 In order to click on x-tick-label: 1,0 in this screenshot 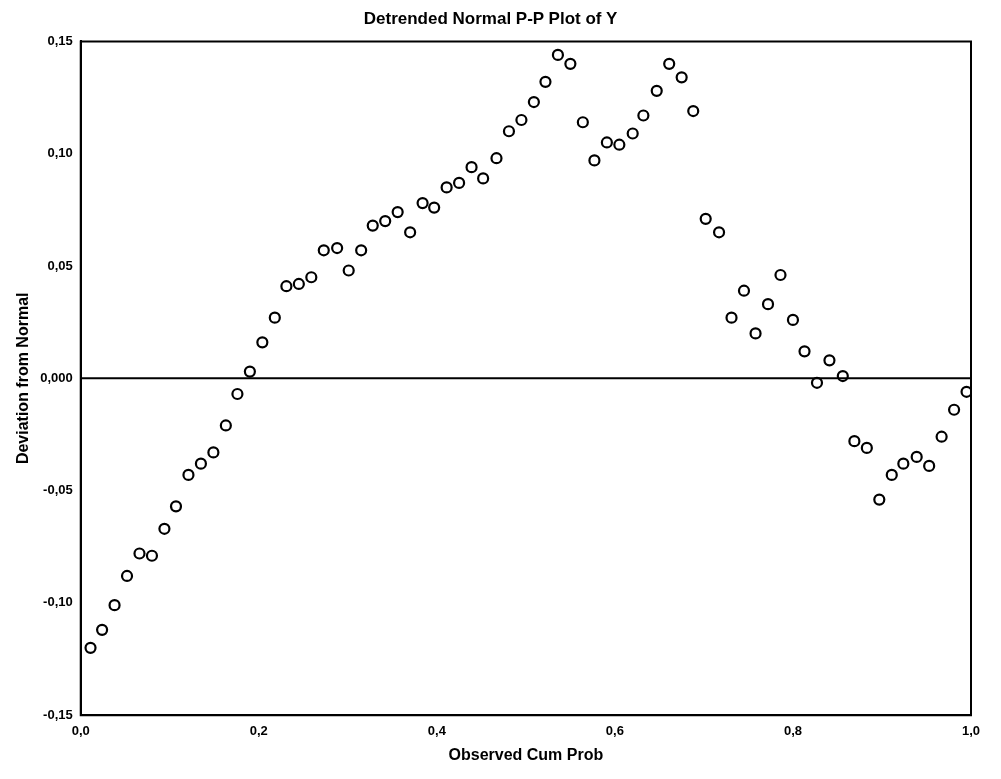, I will do `click(971, 730)`.